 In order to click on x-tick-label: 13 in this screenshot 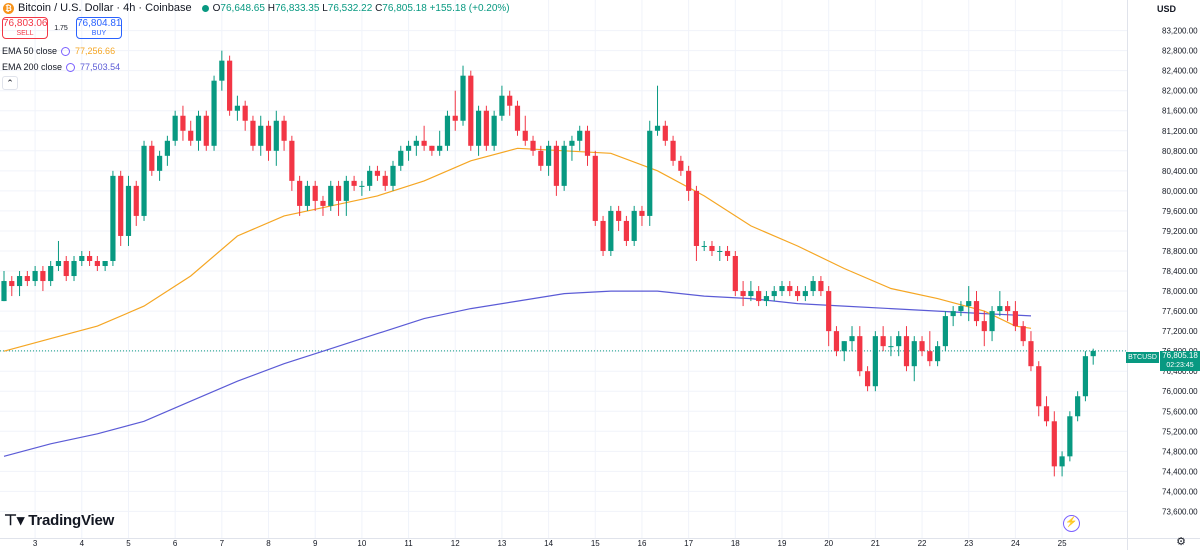, I will do `click(501, 543)`.